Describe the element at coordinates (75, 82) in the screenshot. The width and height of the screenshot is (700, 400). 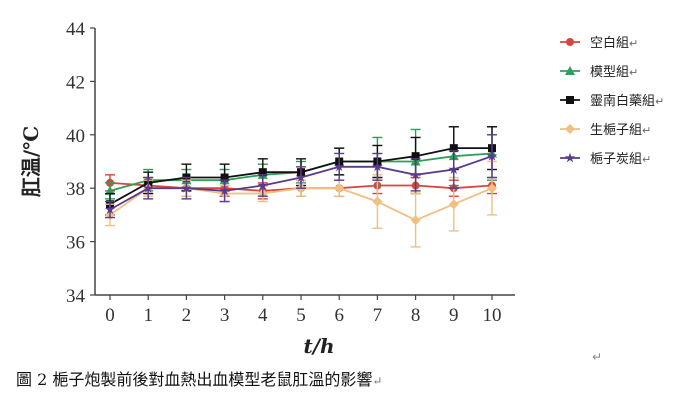
I see `y-tick-label: 42` at that location.